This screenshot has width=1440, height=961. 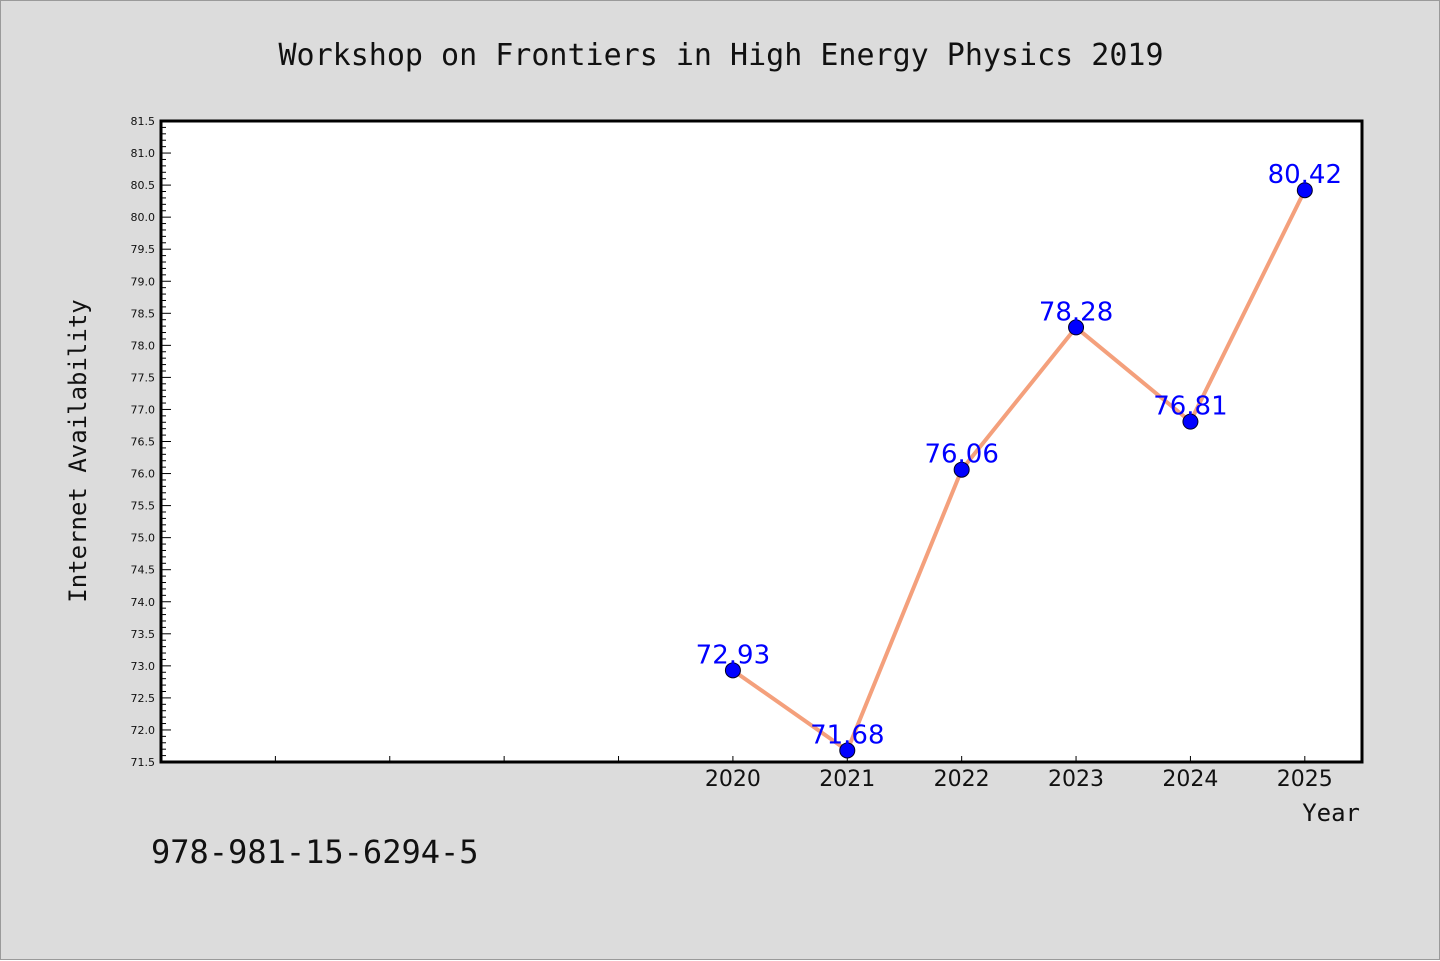 I want to click on y-tick-label: 80.5, so click(x=143, y=185).